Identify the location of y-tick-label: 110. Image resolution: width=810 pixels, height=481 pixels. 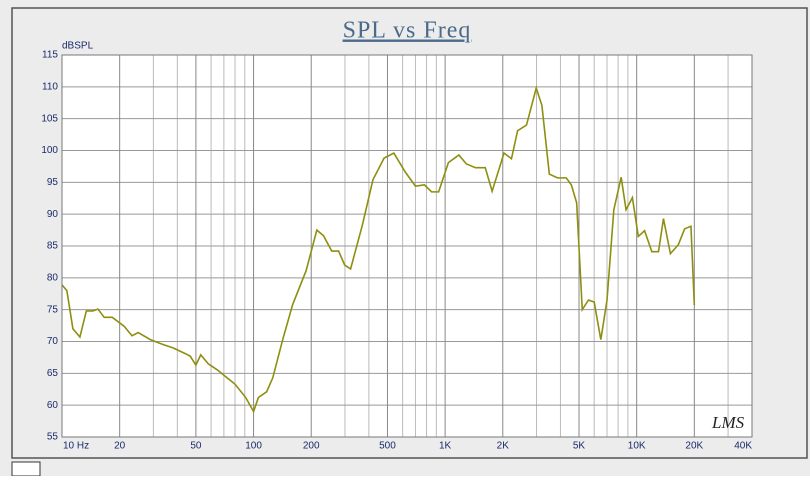
(50, 86).